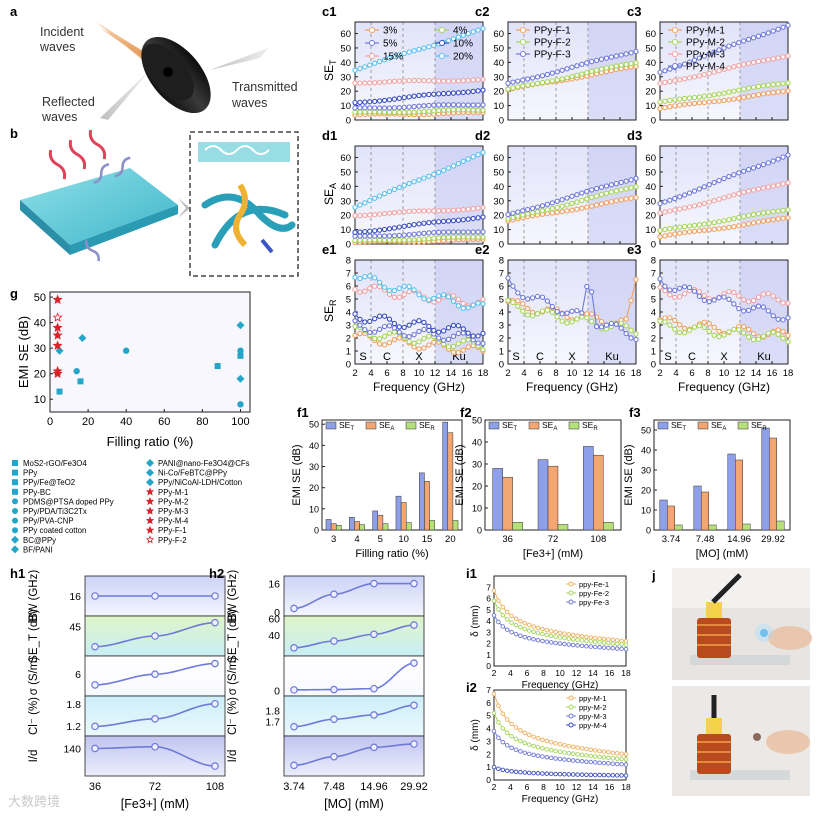  What do you see at coordinates (653, 339) in the screenshot?
I see `y-tick-label: 2` at bounding box center [653, 339].